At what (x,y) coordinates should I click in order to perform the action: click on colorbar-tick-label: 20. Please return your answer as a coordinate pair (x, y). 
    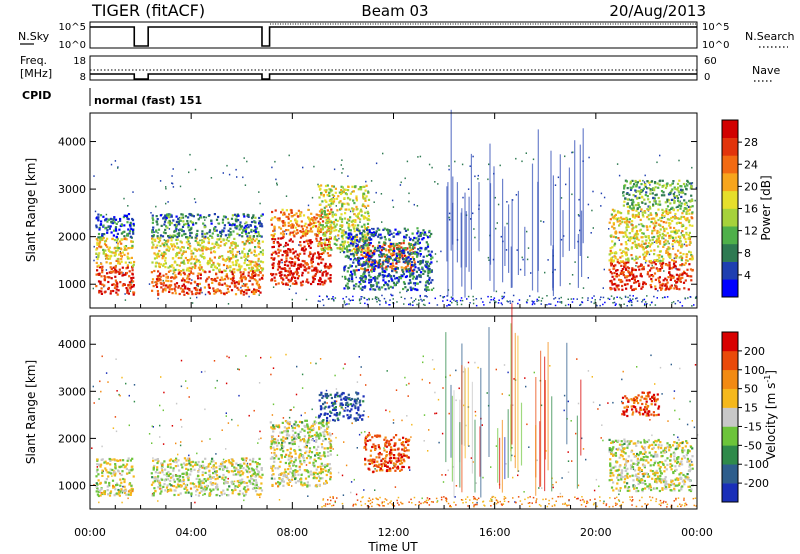
    Looking at the image, I should click on (751, 186).